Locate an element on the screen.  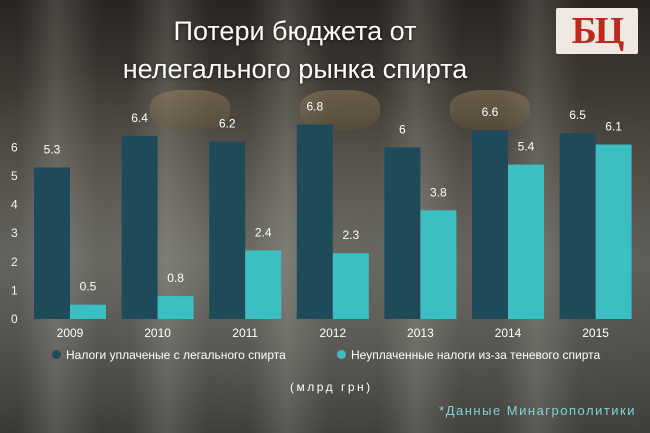
y-tick-label: 1 is located at coordinates (14, 290).